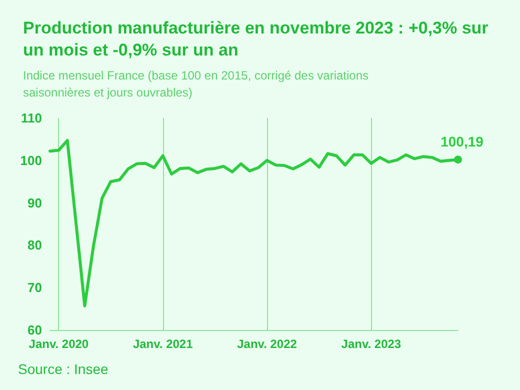 This screenshot has height=390, width=520. Describe the element at coordinates (258, 39) in the screenshot. I see `chart-title: Production manufacturière en novembre 2023 : +0,3% sur un mois et -0,9% sur un an` at that location.